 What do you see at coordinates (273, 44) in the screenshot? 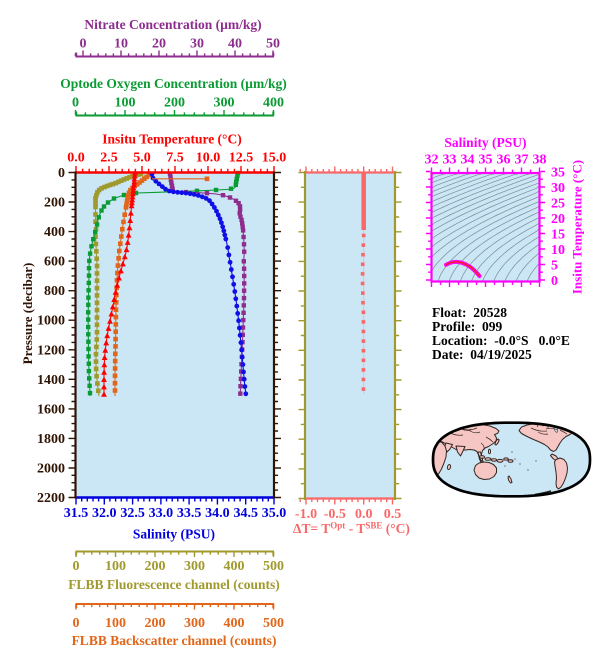
I see `svg-text: 50` at bounding box center [273, 44].